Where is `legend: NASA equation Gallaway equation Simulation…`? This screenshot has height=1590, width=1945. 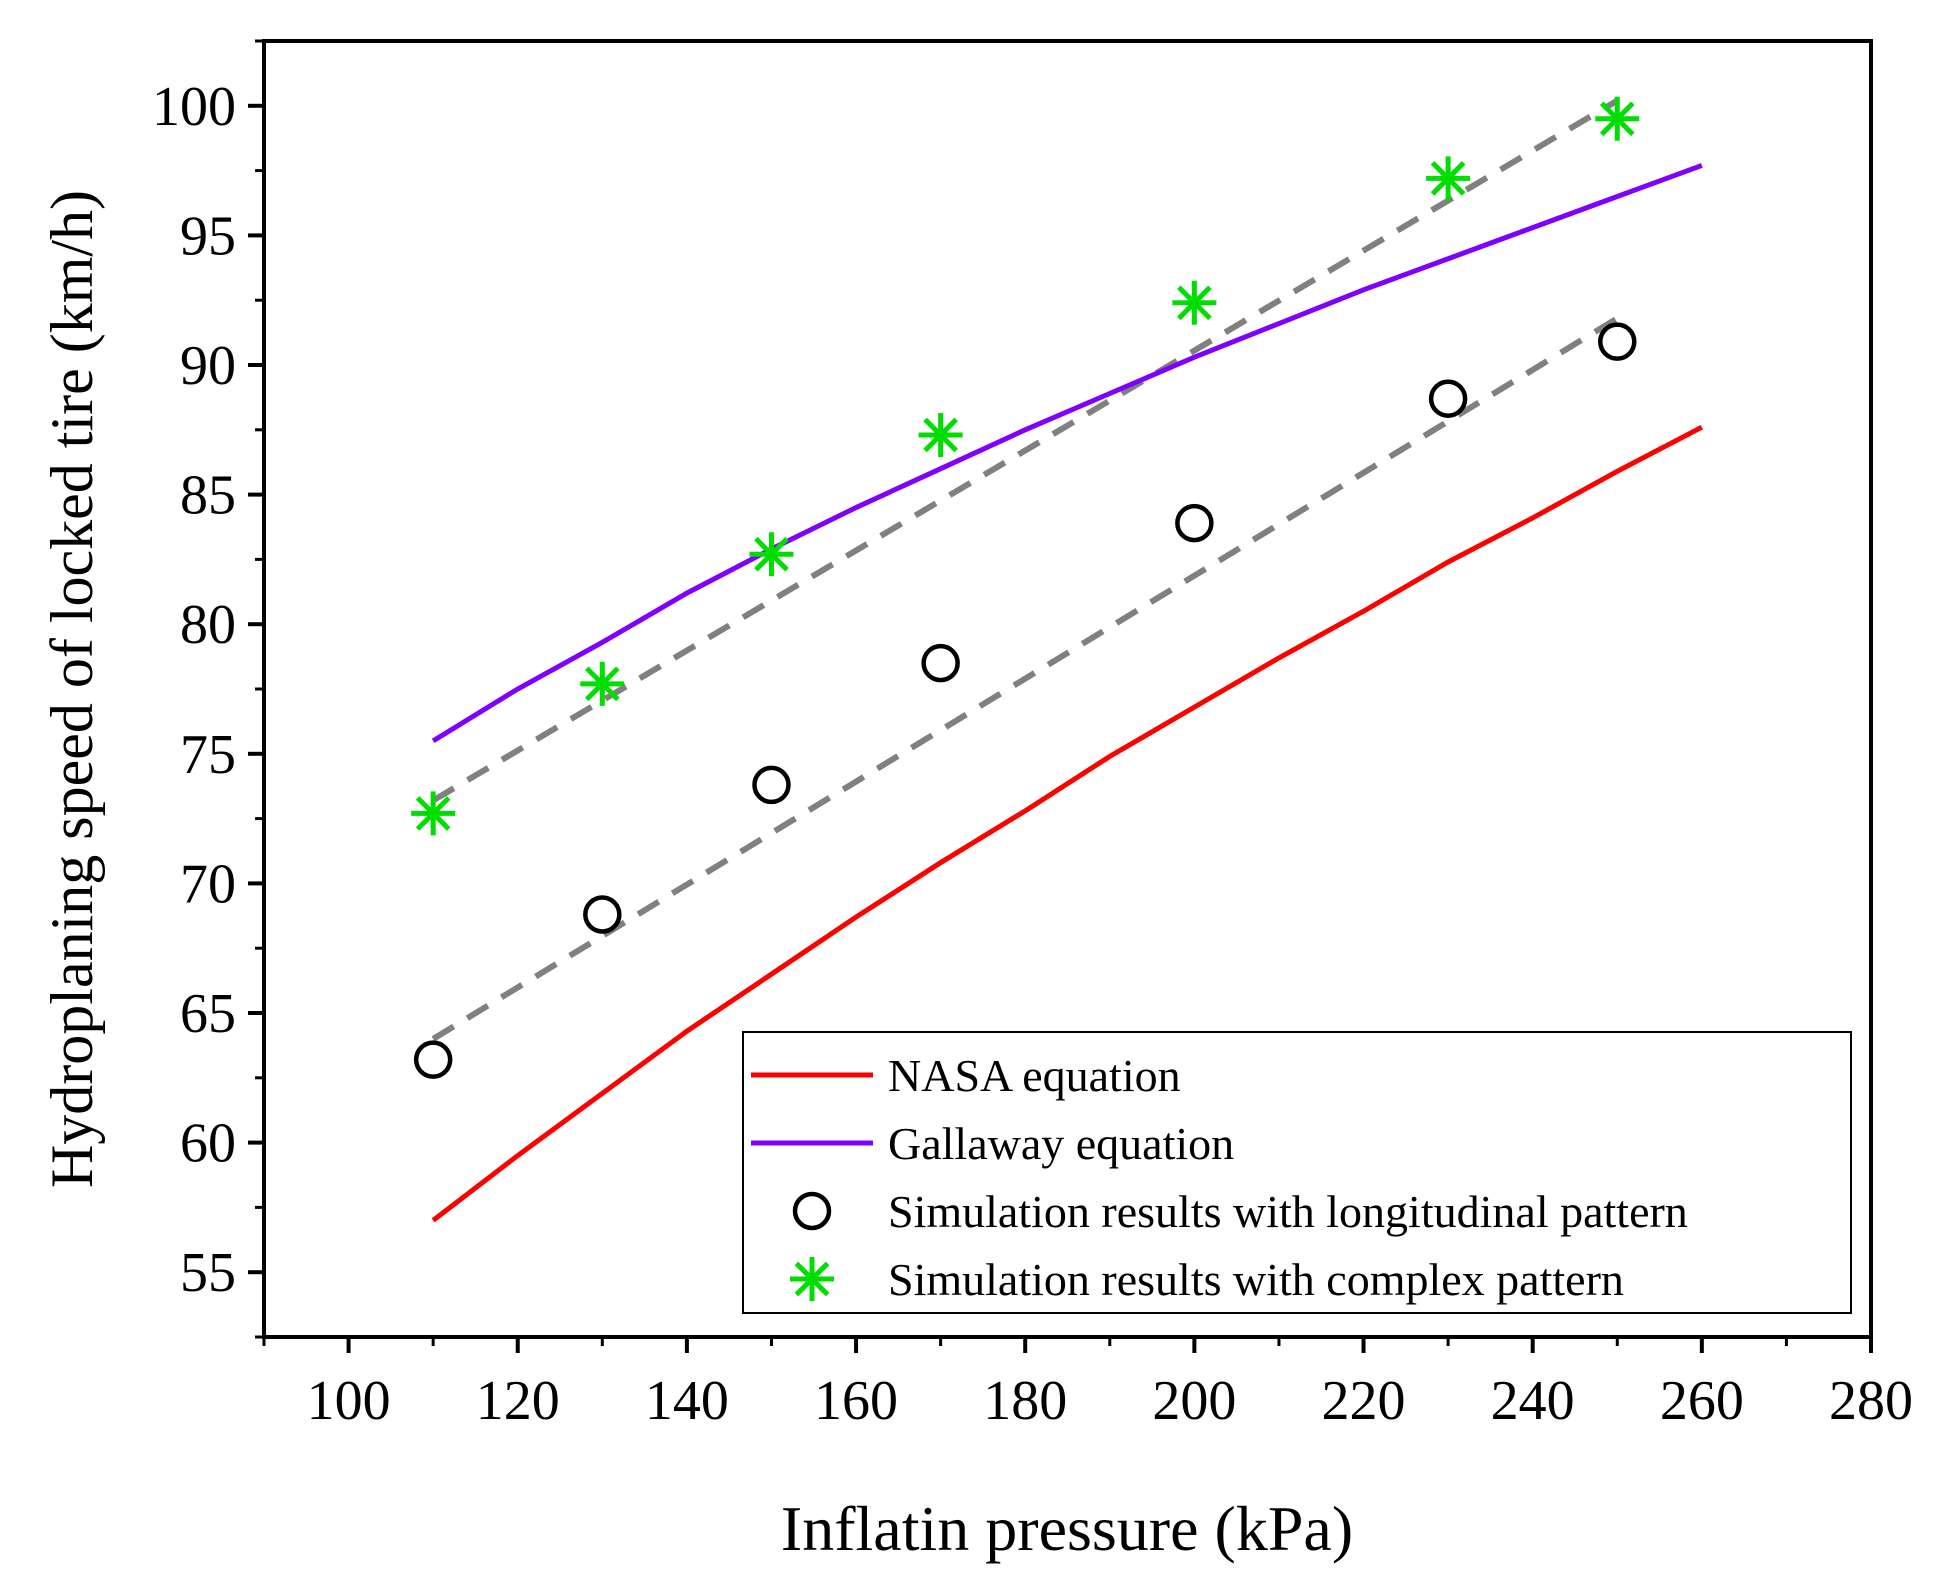
legend: NASA equation Gallaway equation Simulation… is located at coordinates (1297, 1172).